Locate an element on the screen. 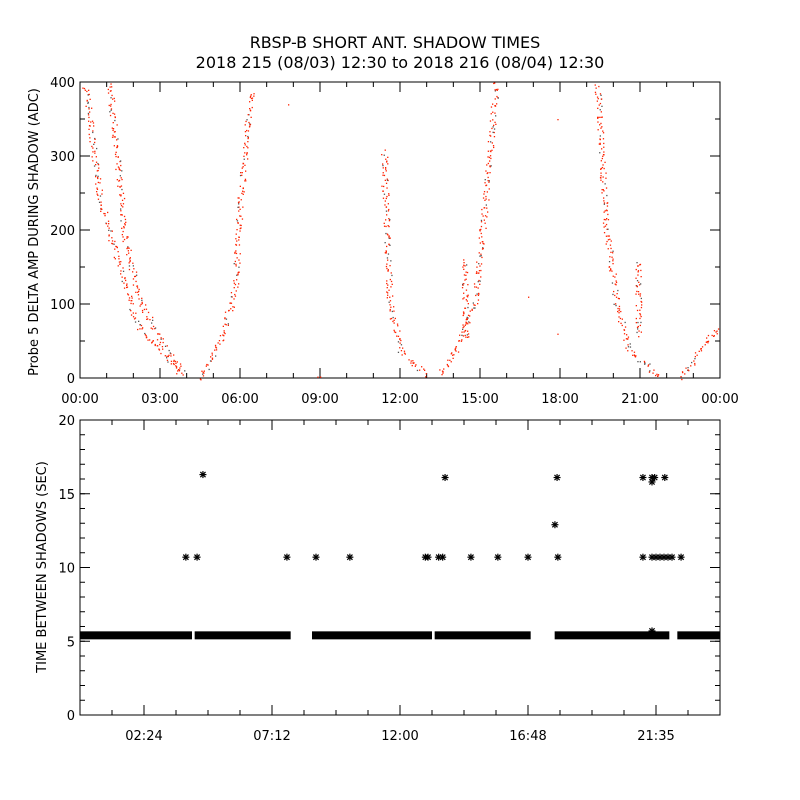  asterisk-stroke is located at coordinates (428, 557).